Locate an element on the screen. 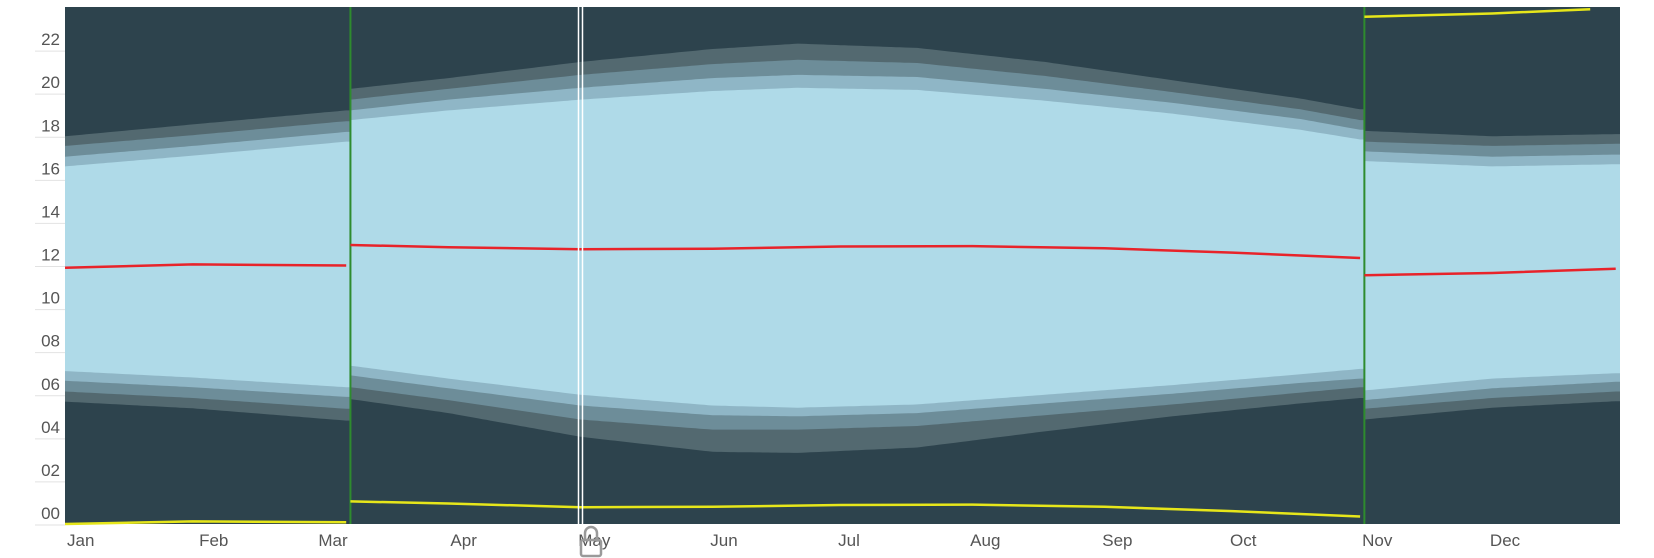  y-tick-labels: 00 02 04 06 08 10 12 14 16 18 20 22 is located at coordinates (50, 276).